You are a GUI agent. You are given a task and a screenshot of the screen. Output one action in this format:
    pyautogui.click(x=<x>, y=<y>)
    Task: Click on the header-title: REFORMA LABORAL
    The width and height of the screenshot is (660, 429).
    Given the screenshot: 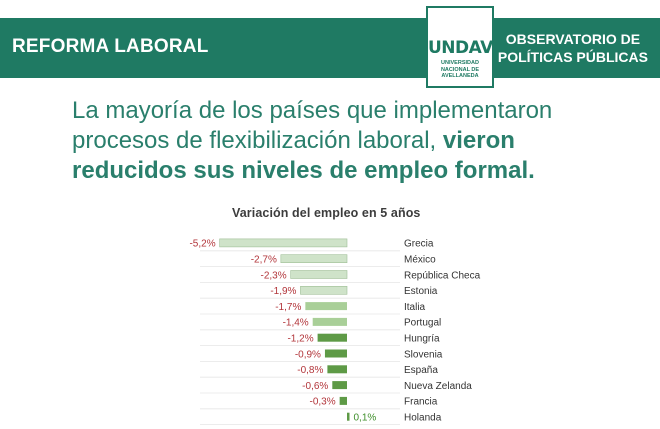 What is the action you would take?
    pyautogui.click(x=110, y=46)
    